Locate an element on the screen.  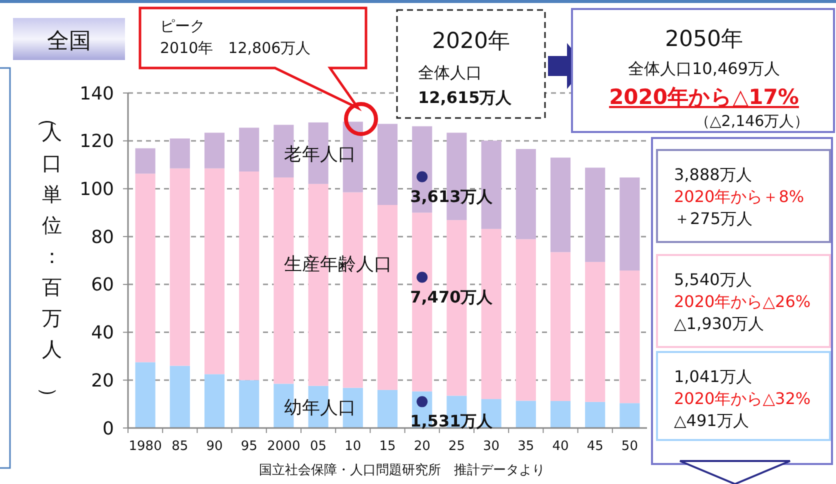
text: 1,041万人 is located at coordinates (713, 376).